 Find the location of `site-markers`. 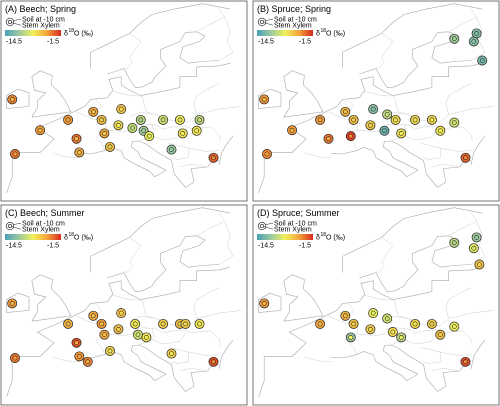

site-markers is located at coordinates (113, 128).